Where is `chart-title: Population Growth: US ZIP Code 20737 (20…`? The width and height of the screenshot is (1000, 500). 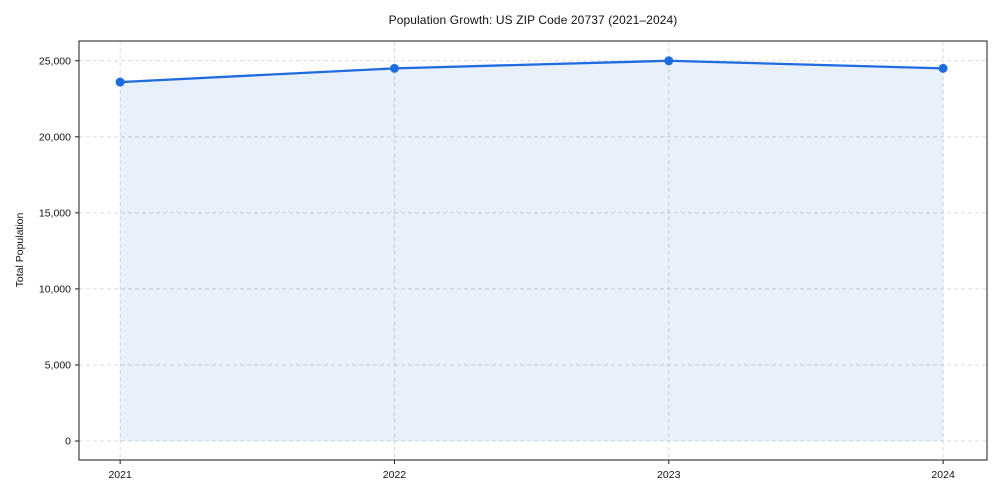 chart-title: Population Growth: US ZIP Code 20737 (20… is located at coordinates (533, 20).